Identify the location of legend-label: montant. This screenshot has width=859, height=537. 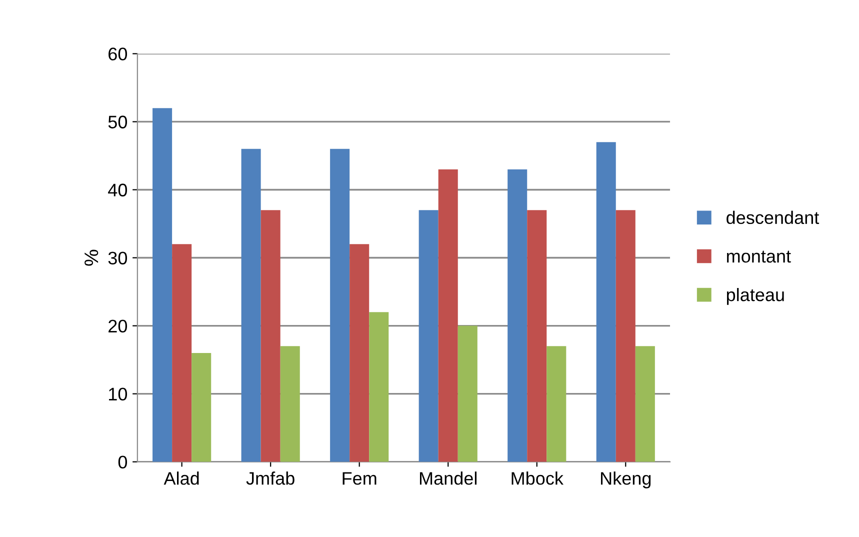
(759, 256).